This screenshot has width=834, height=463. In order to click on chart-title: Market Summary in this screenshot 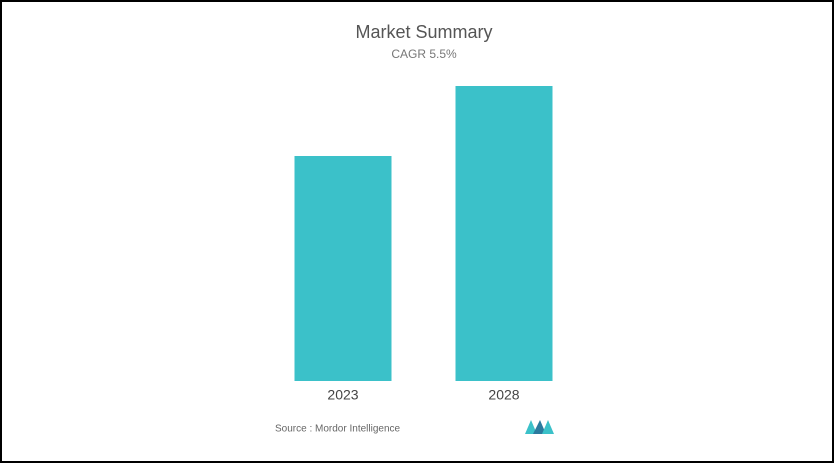, I will do `click(423, 32)`.